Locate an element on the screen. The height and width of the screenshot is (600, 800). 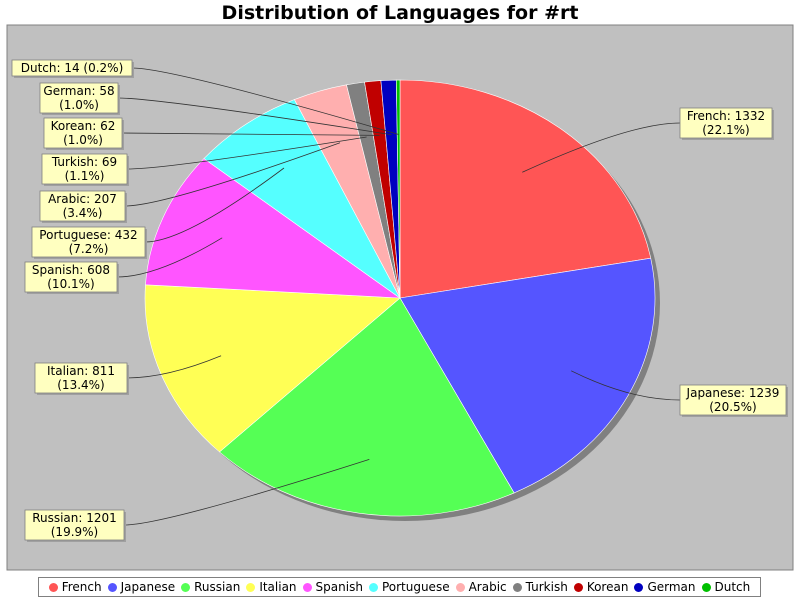
slice-french is located at coordinates (525, 189).